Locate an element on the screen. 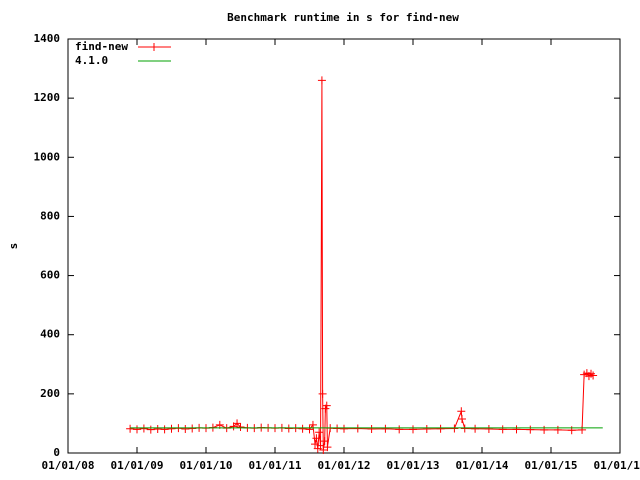  x-tick-label: 01/01/08 is located at coordinates (68, 465).